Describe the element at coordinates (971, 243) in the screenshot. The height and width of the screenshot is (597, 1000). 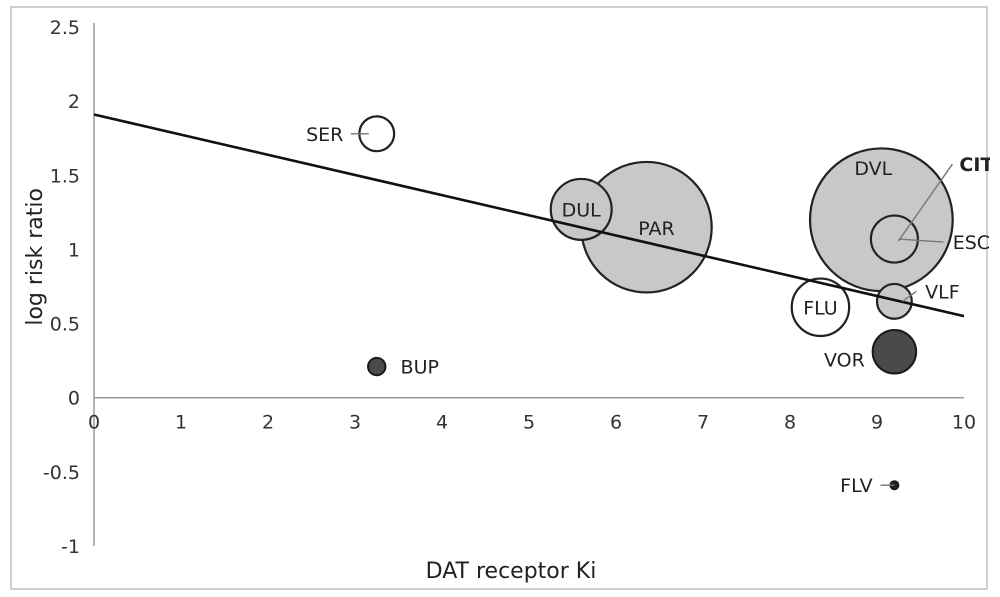
I see `bubble-label-esc: ESC` at that location.